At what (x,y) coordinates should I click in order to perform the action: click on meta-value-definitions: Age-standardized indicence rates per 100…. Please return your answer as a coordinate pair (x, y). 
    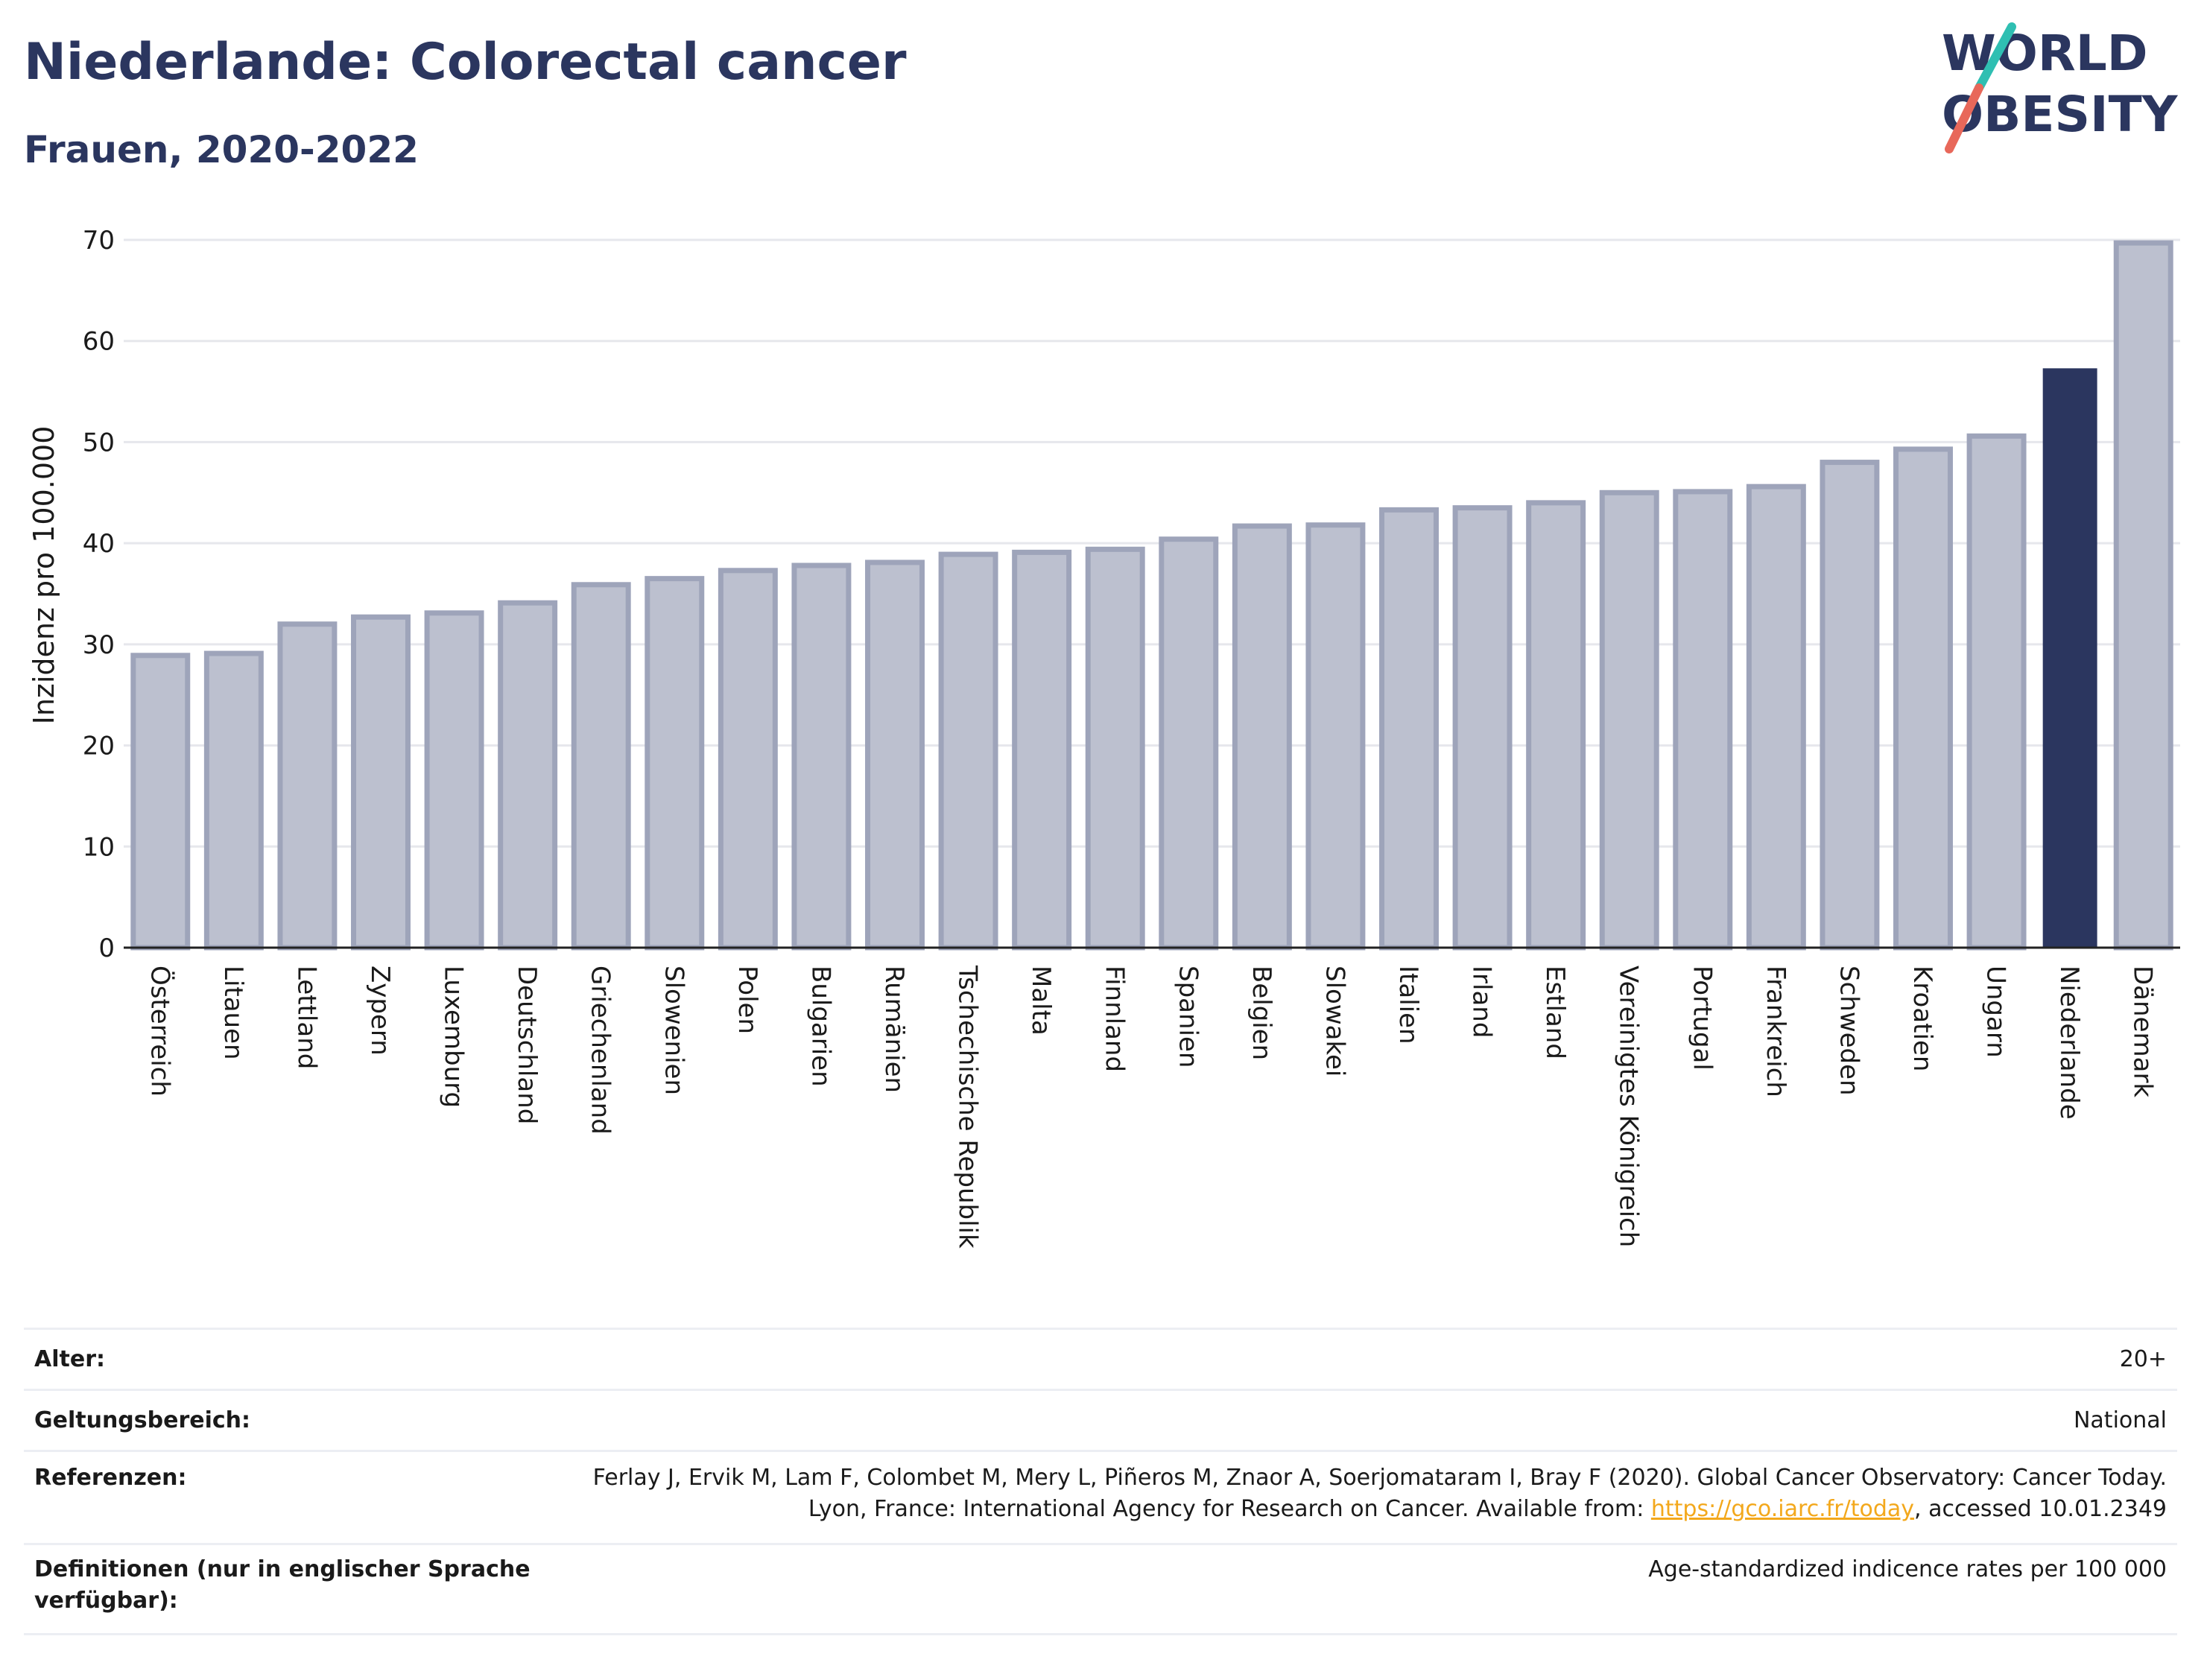
    Looking at the image, I should click on (1907, 1569).